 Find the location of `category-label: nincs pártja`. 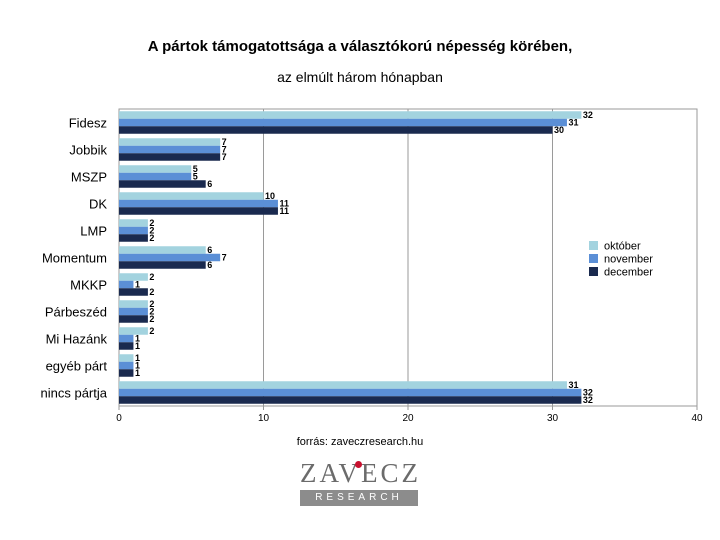

category-label: nincs pártja is located at coordinates (74, 393).